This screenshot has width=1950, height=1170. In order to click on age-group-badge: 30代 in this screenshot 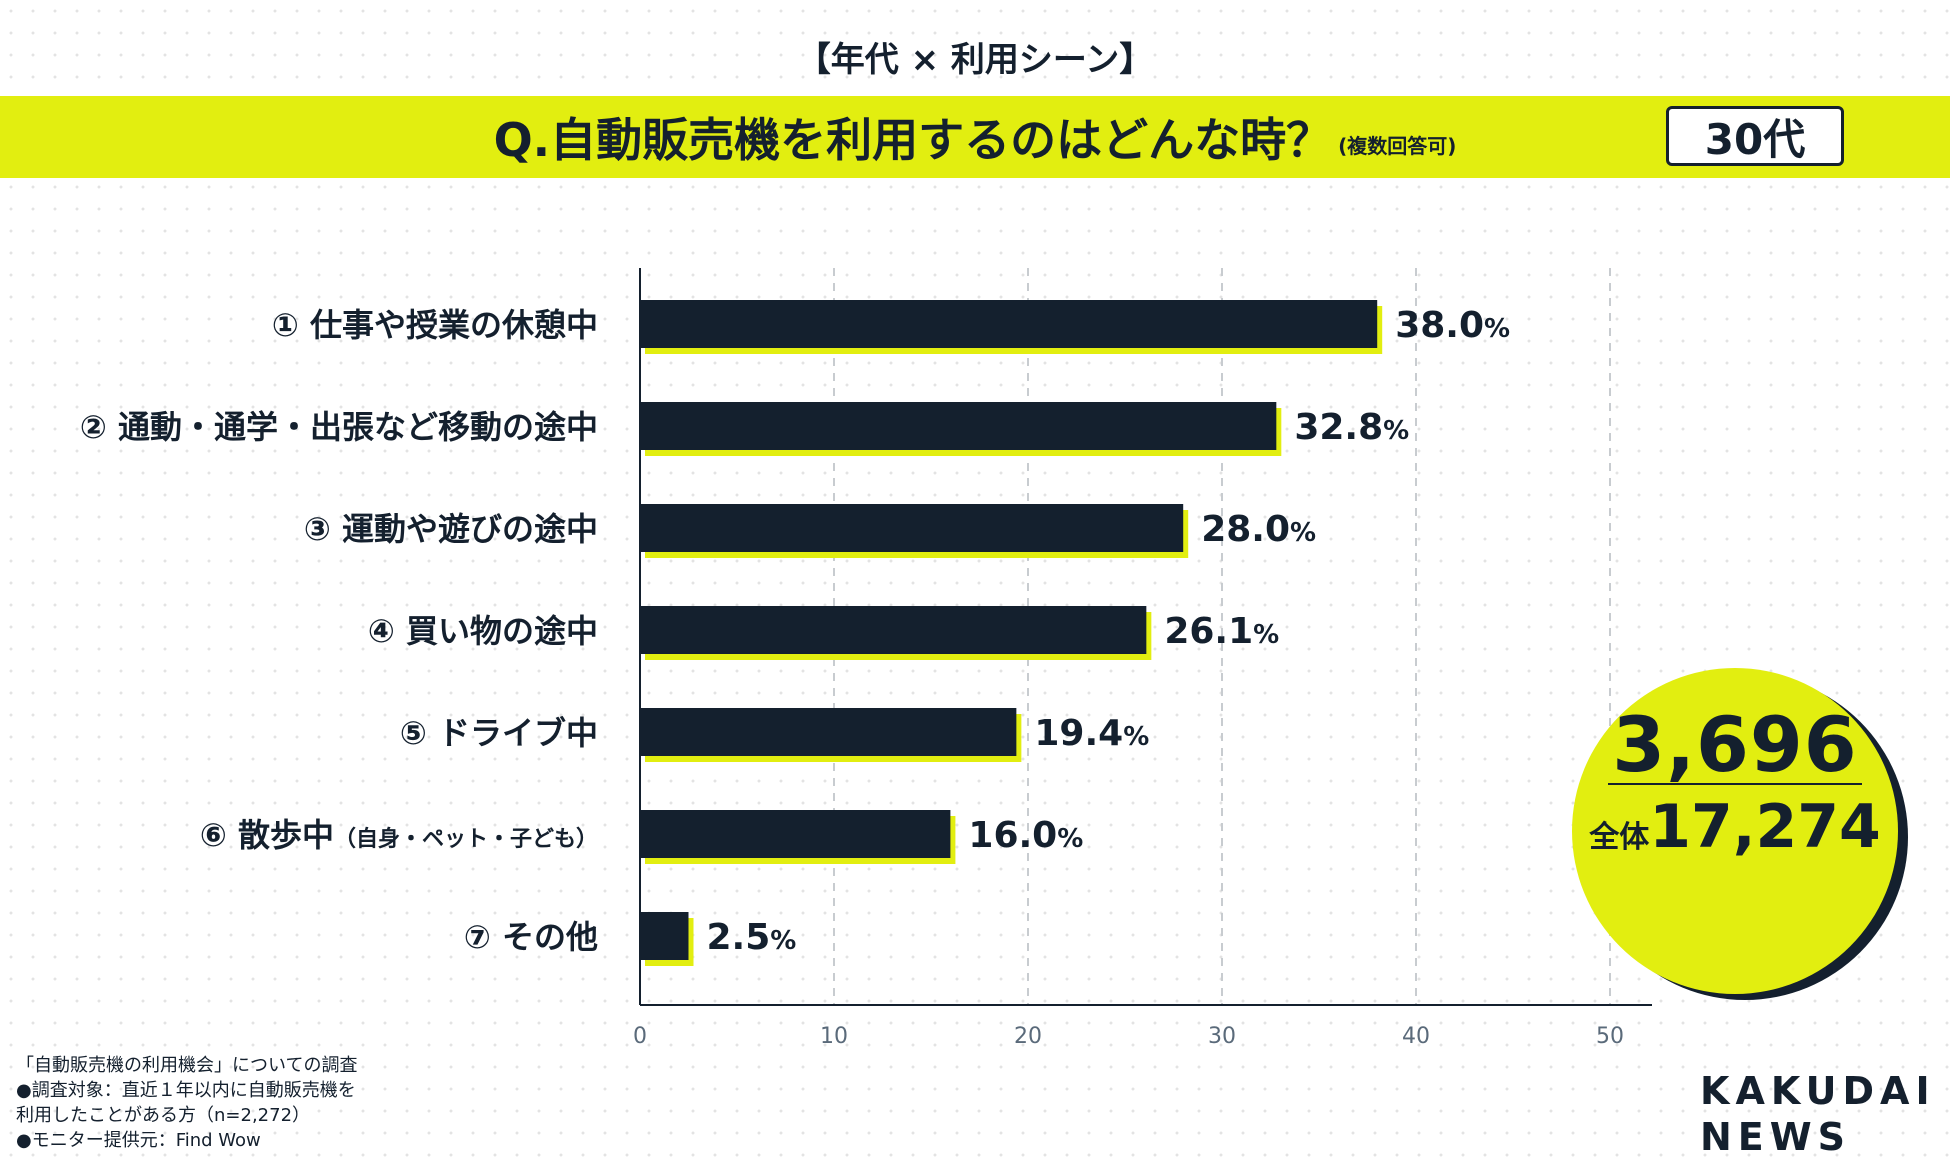, I will do `click(1755, 136)`.